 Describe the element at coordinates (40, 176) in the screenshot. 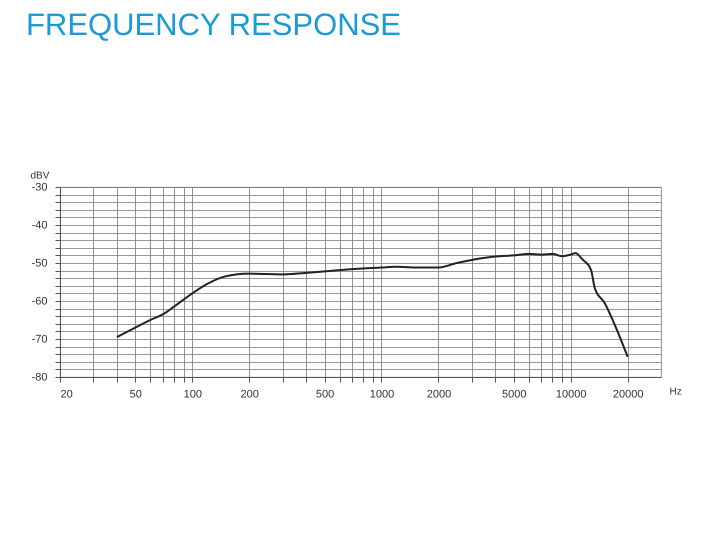

I see `y-axis-title: dBV` at that location.